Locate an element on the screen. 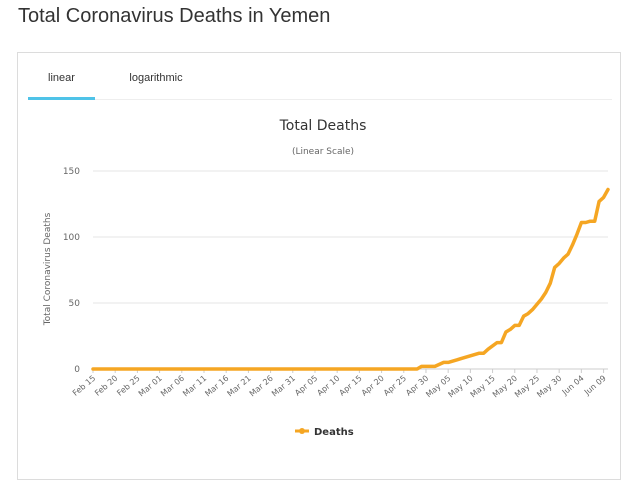  y-tick-label: 150 is located at coordinates (71, 172).